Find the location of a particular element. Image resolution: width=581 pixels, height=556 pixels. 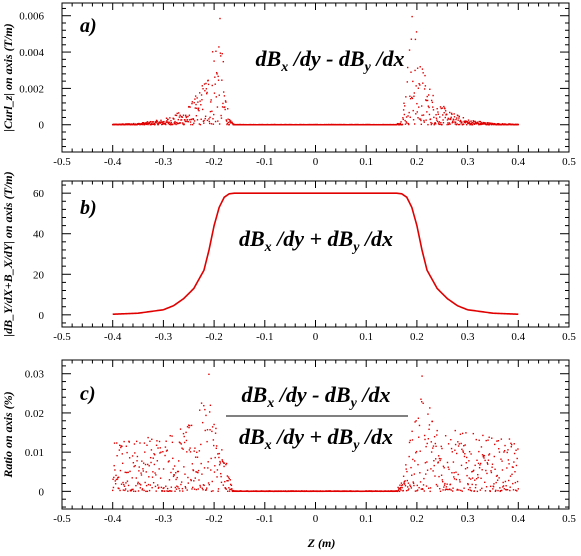

x-tick-label: 0.4 is located at coordinates (518, 162).